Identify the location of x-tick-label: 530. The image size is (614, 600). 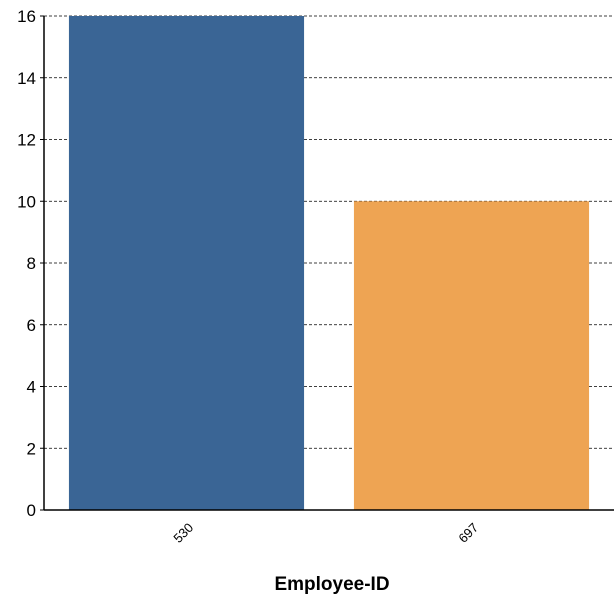
(183, 533).